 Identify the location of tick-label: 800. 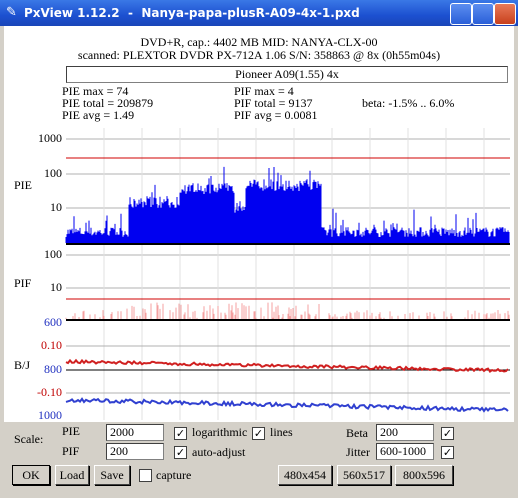
(53, 369).